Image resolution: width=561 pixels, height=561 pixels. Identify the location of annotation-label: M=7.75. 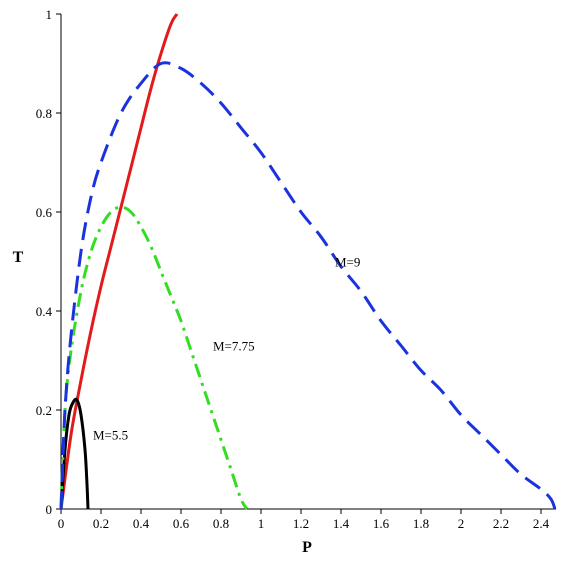
(234, 346).